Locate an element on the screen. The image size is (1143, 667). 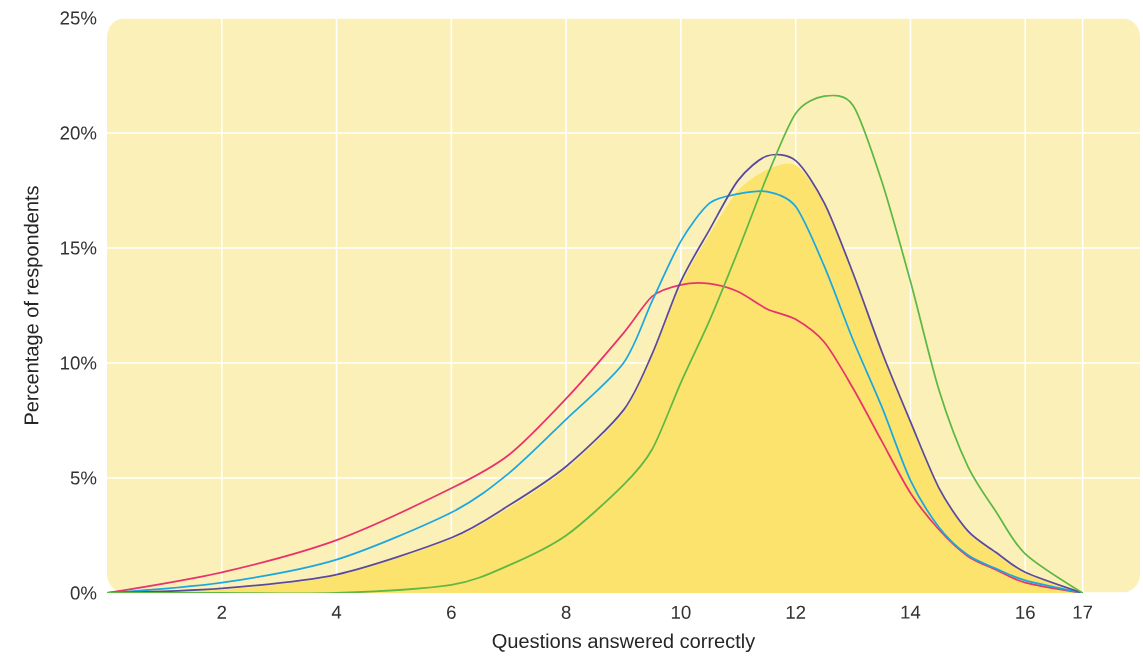
y-axis-title: Percentage of respondents is located at coordinates (33, 305).